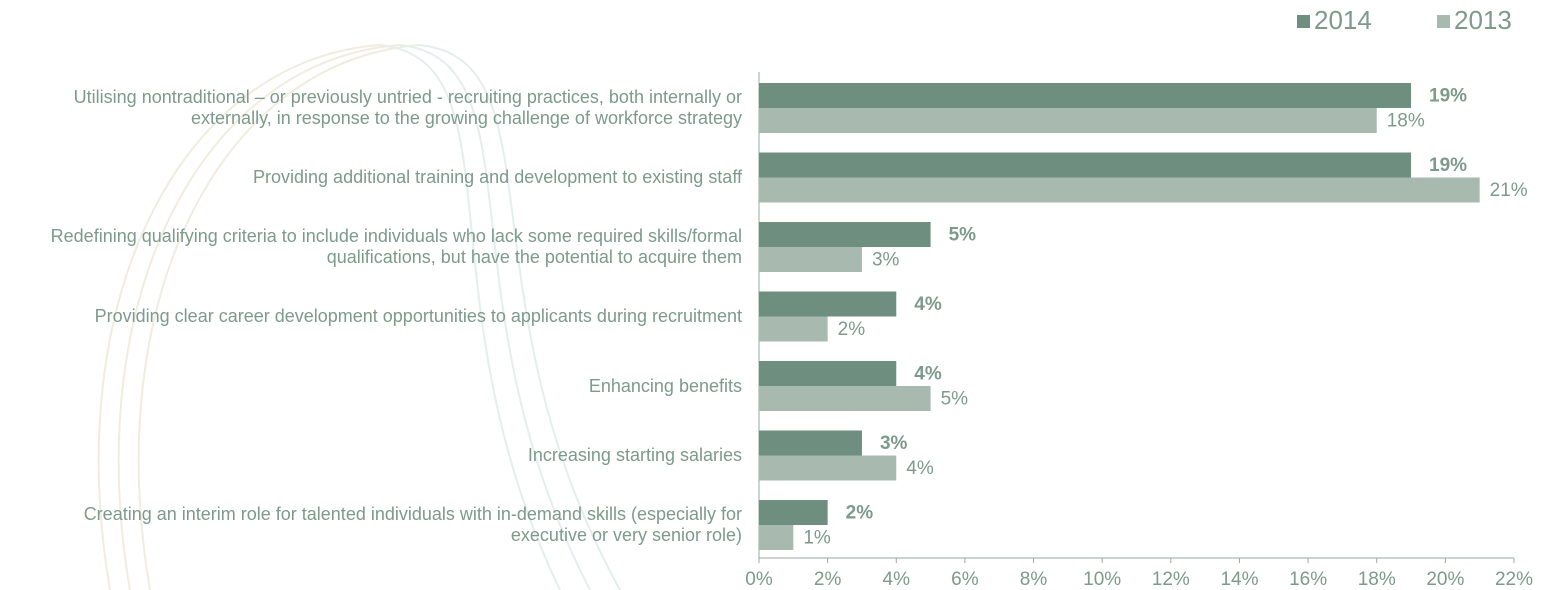  What do you see at coordinates (1483, 20) in the screenshot?
I see `legend-label: 2013` at bounding box center [1483, 20].